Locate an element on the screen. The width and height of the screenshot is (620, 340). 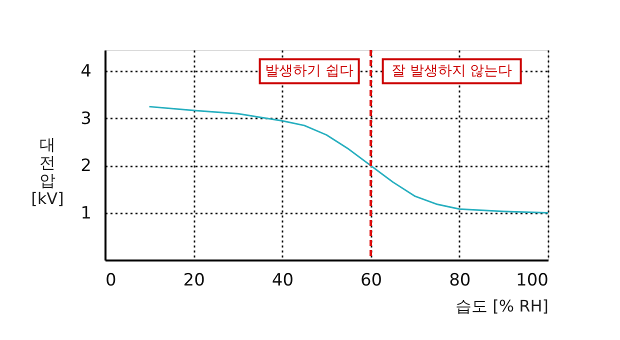
y-axis-title: 대전압 [kV] is located at coordinates (47, 171).